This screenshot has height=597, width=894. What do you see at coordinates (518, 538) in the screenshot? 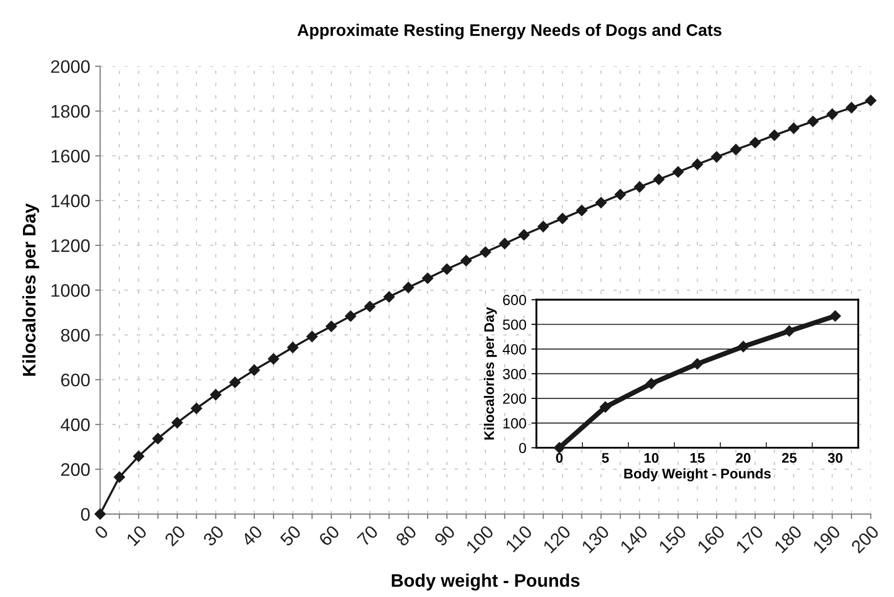
I see `x-tick-label: 110` at bounding box center [518, 538].